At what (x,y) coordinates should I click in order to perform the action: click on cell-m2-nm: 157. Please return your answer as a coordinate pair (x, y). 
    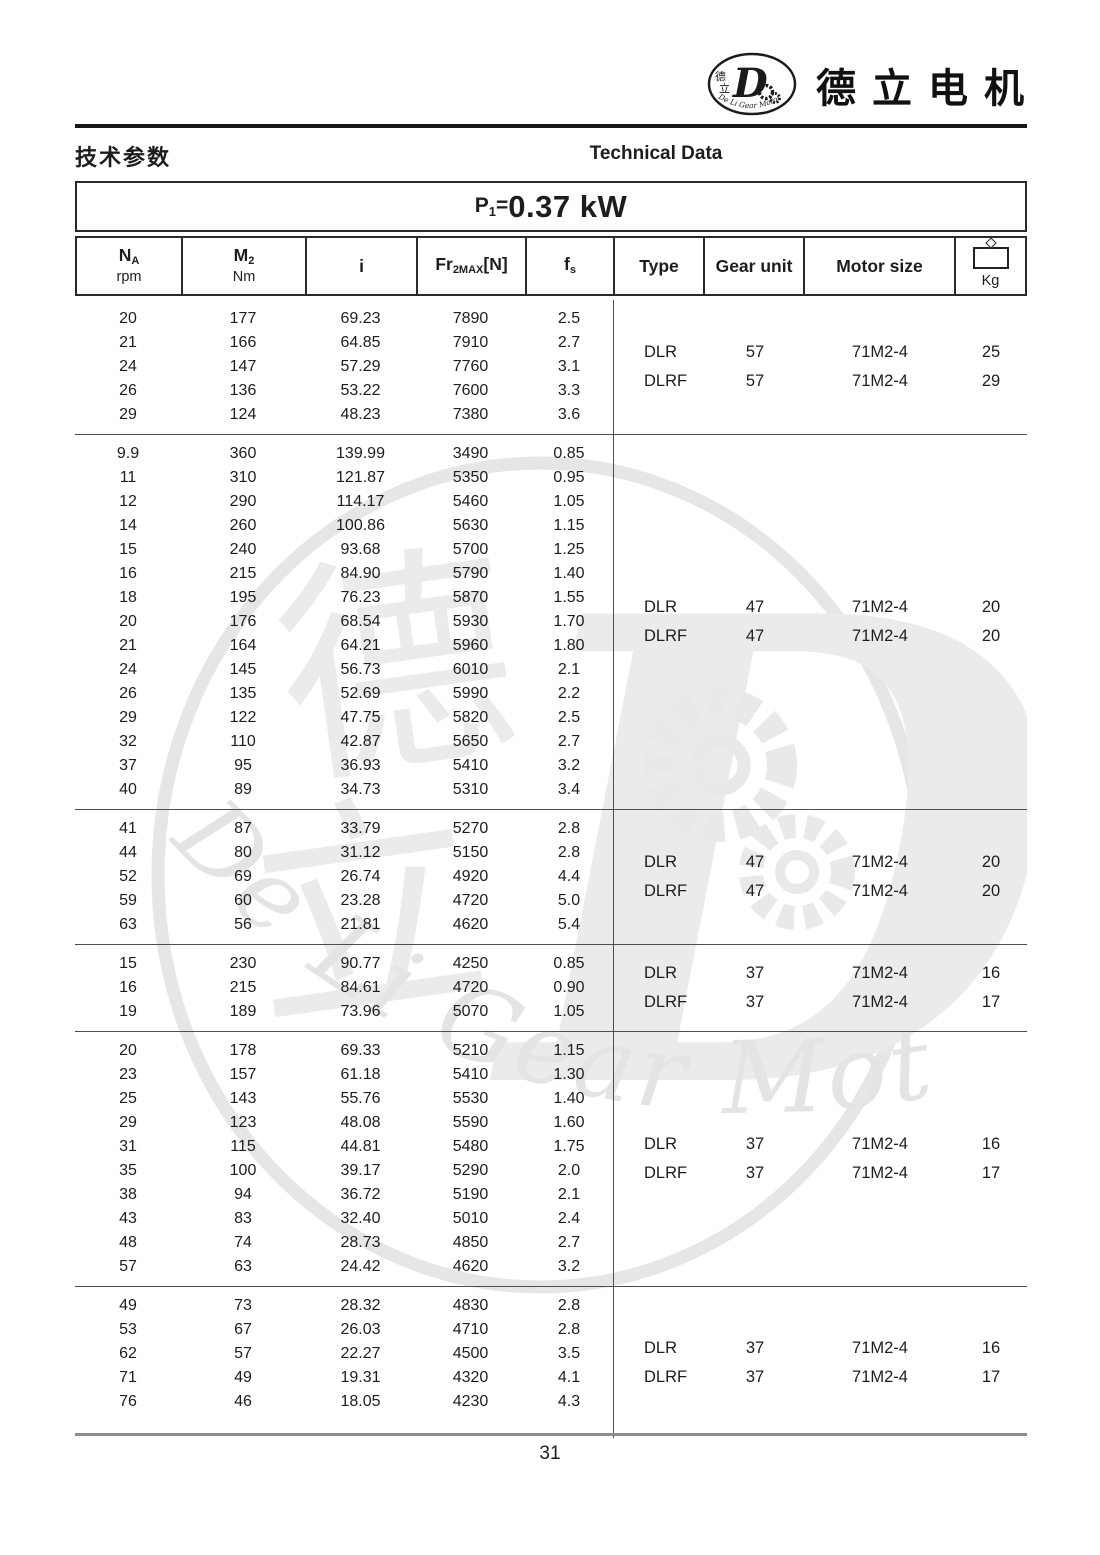
    Looking at the image, I should click on (243, 1074).